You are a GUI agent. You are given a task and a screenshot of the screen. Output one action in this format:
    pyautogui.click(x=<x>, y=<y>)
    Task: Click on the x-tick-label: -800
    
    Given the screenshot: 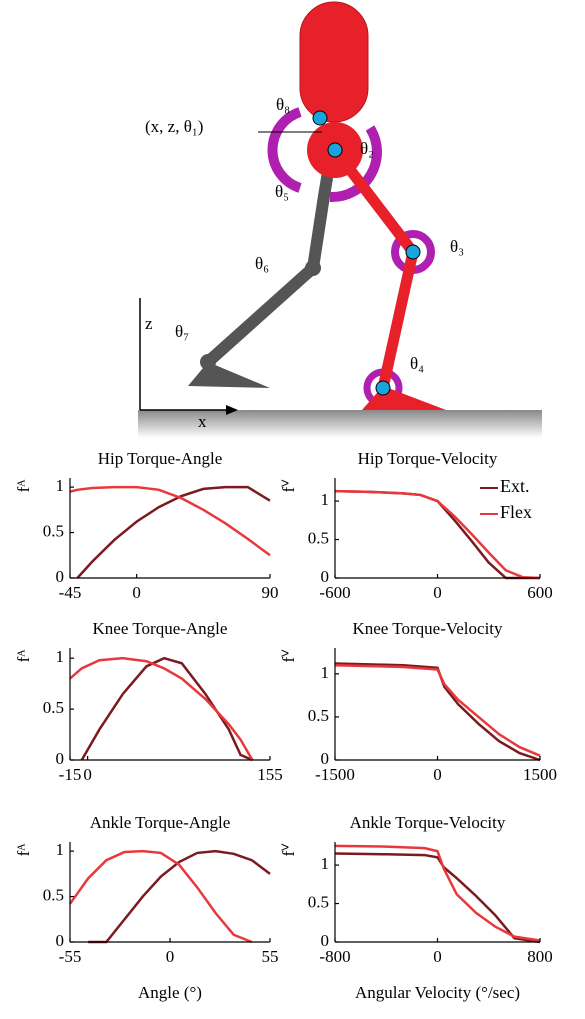 What is the action you would take?
    pyautogui.click(x=334, y=956)
    